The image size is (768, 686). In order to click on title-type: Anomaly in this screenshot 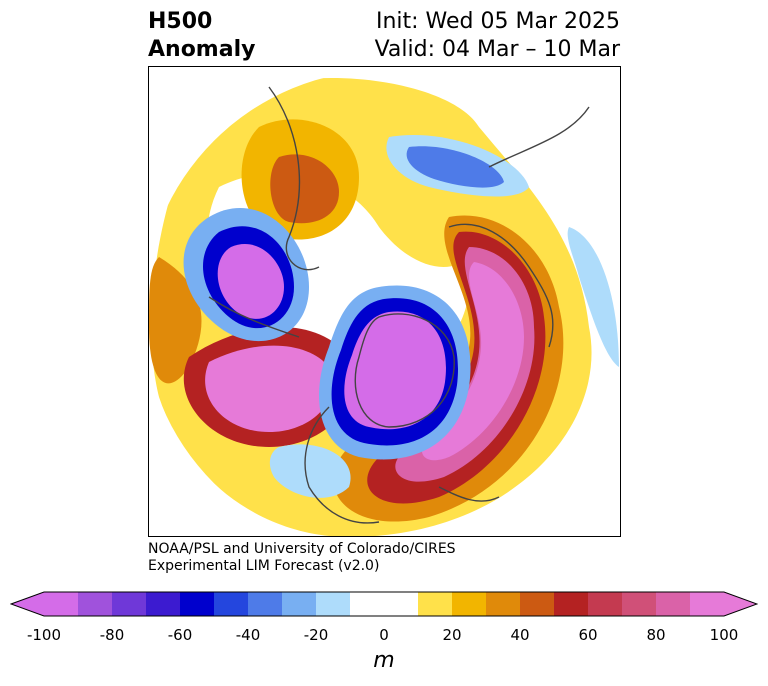, I will do `click(202, 49)`.